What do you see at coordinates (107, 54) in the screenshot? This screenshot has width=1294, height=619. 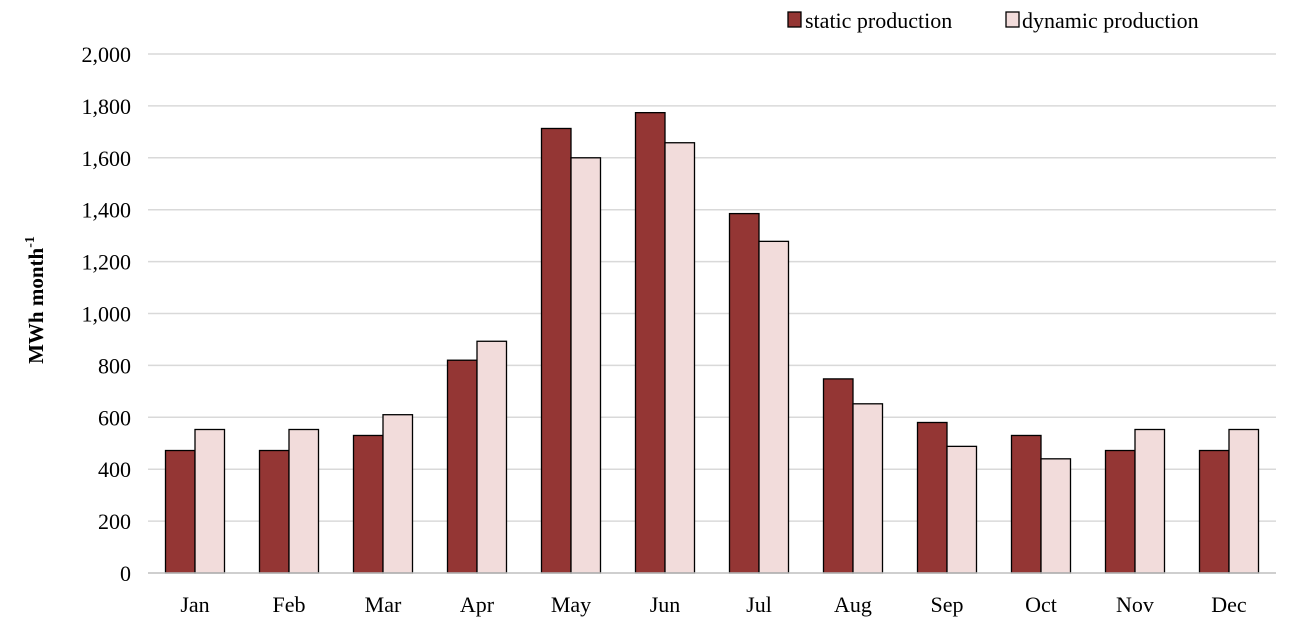 I see `y-tick-label: 2,000` at bounding box center [107, 54].